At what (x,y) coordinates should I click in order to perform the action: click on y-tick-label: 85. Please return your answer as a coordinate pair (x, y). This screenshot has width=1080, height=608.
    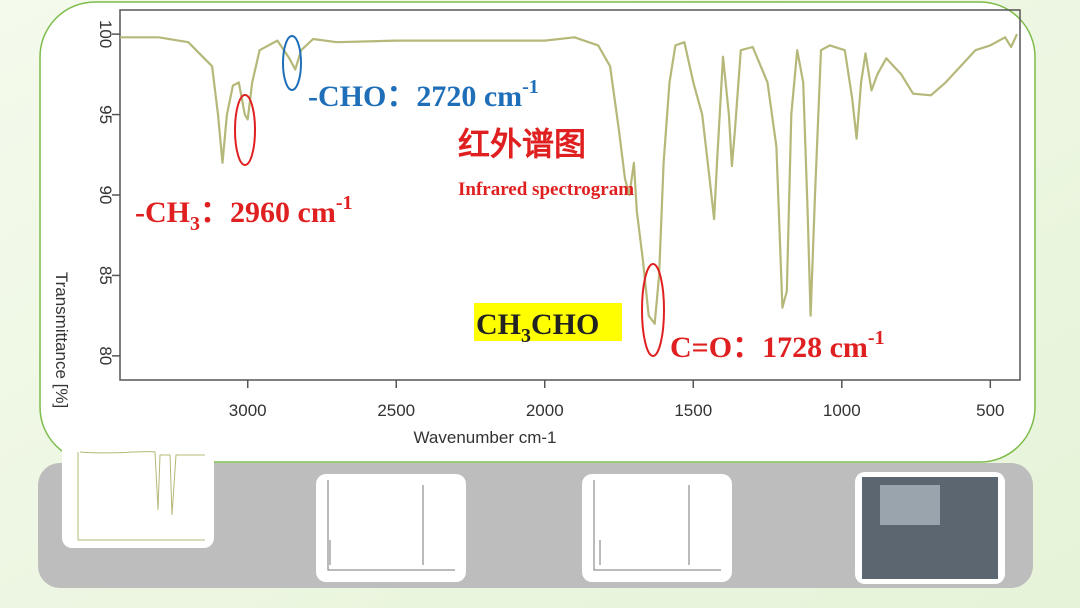
    Looking at the image, I should click on (105, 275).